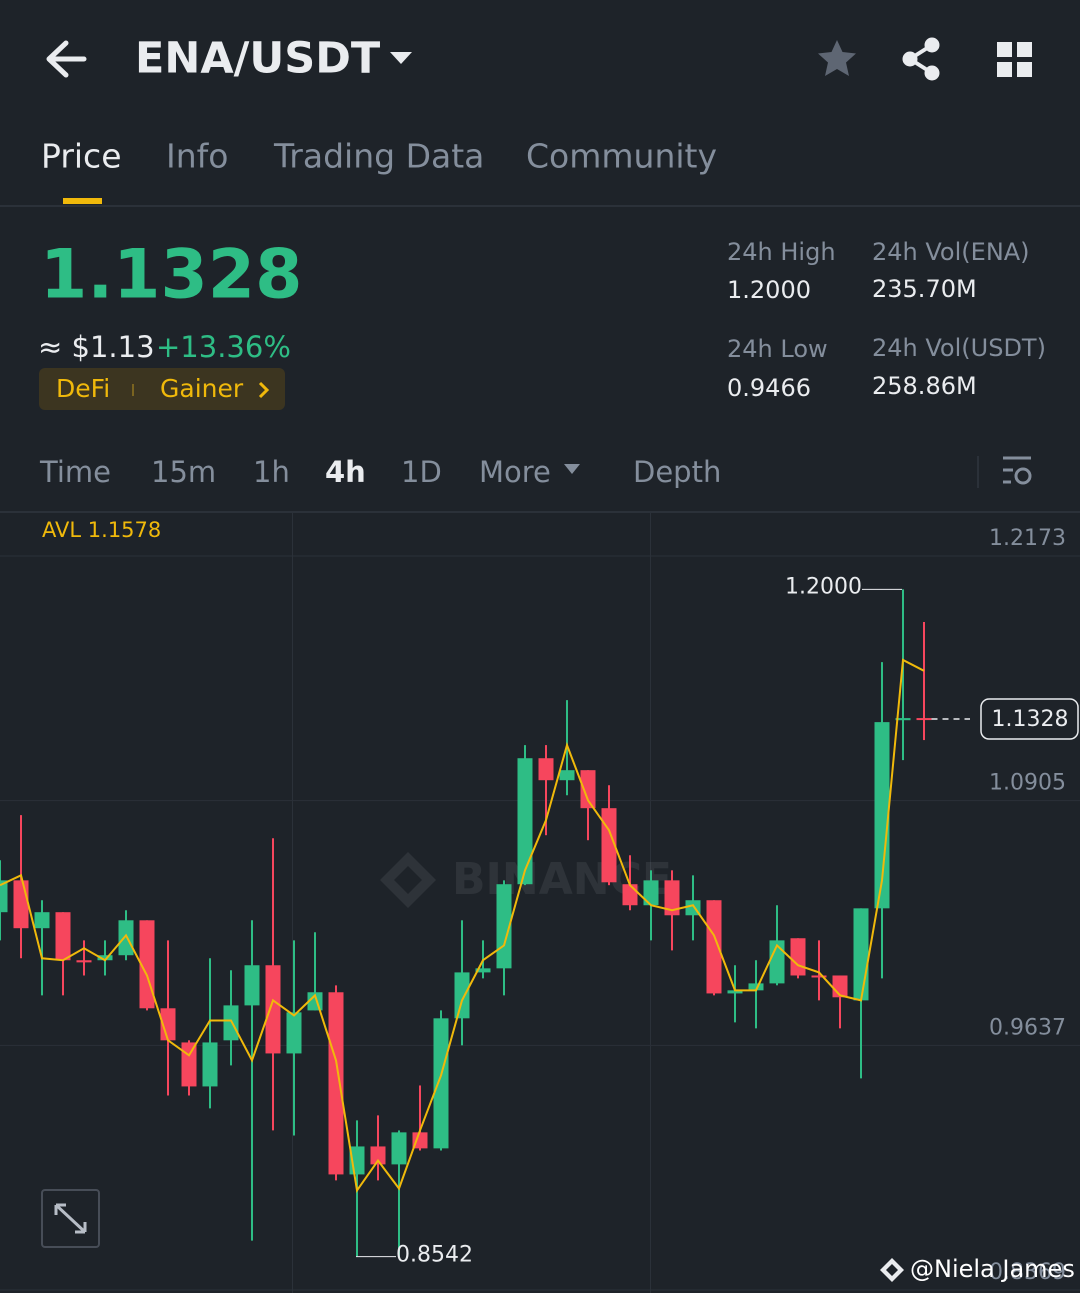 This screenshot has height=1293, width=1080. I want to click on tag: DeFi, so click(83, 388).